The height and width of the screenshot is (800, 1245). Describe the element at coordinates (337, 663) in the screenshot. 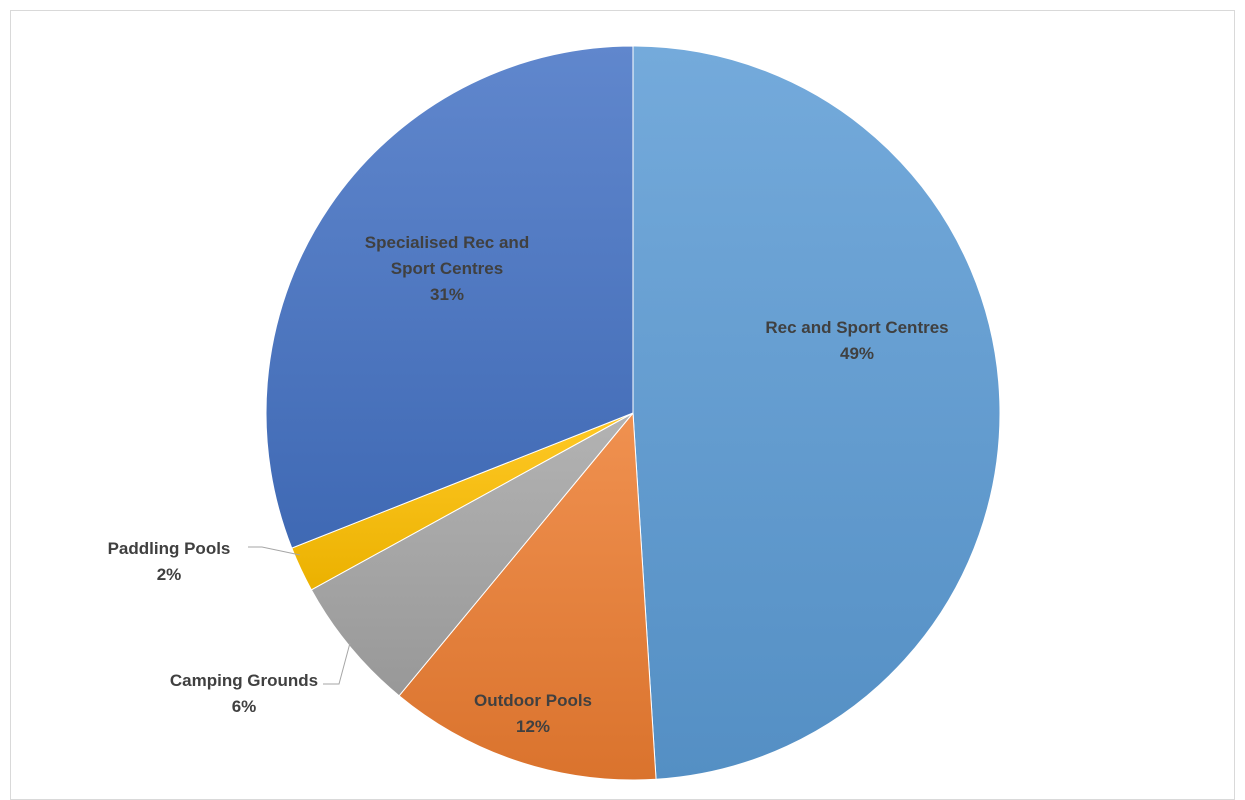

I see `leader-line-camping-grounds` at that location.